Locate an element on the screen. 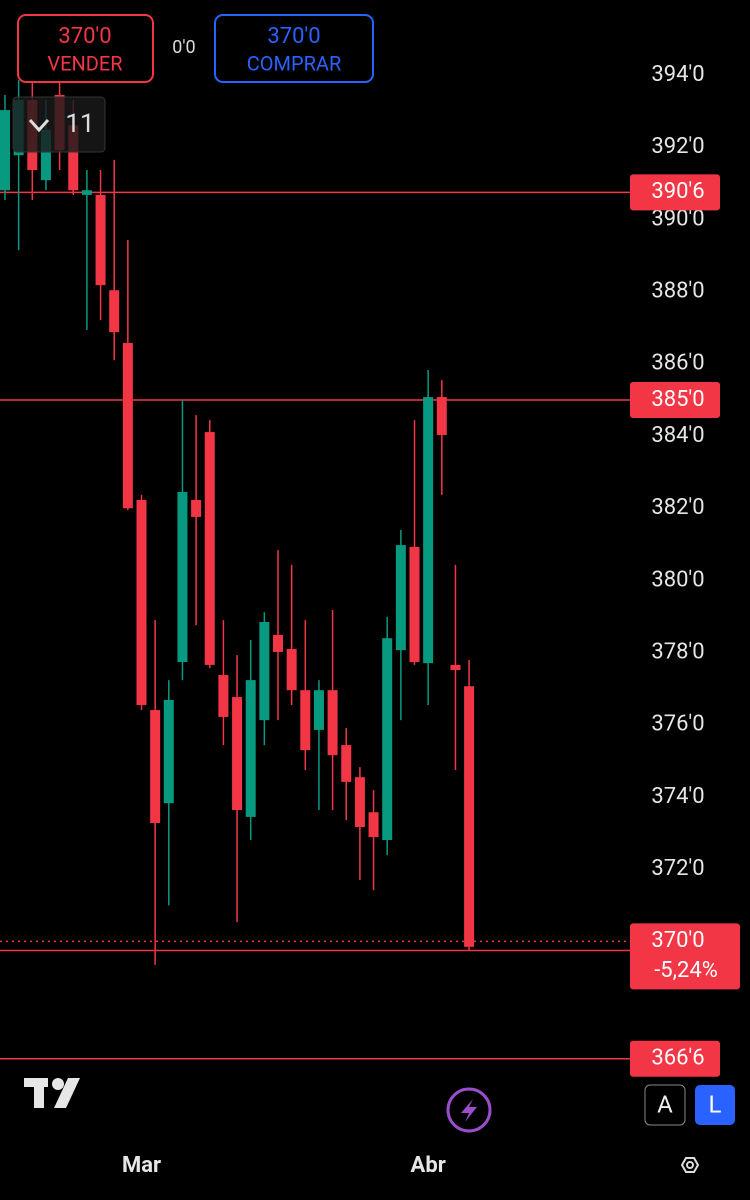 The width and height of the screenshot is (750, 1200). lightning-button is located at coordinates (469, 1110).